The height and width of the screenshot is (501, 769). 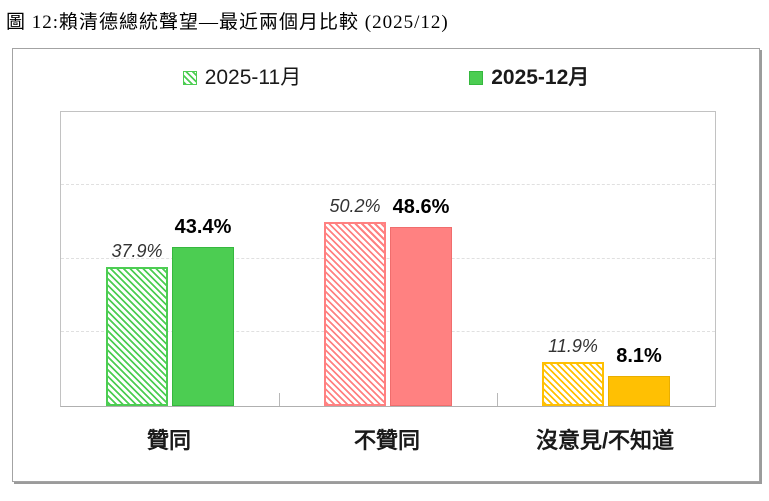 What do you see at coordinates (573, 346) in the screenshot?
I see `value-label-2025-11月-沒意見/不知道: 11.9%` at bounding box center [573, 346].